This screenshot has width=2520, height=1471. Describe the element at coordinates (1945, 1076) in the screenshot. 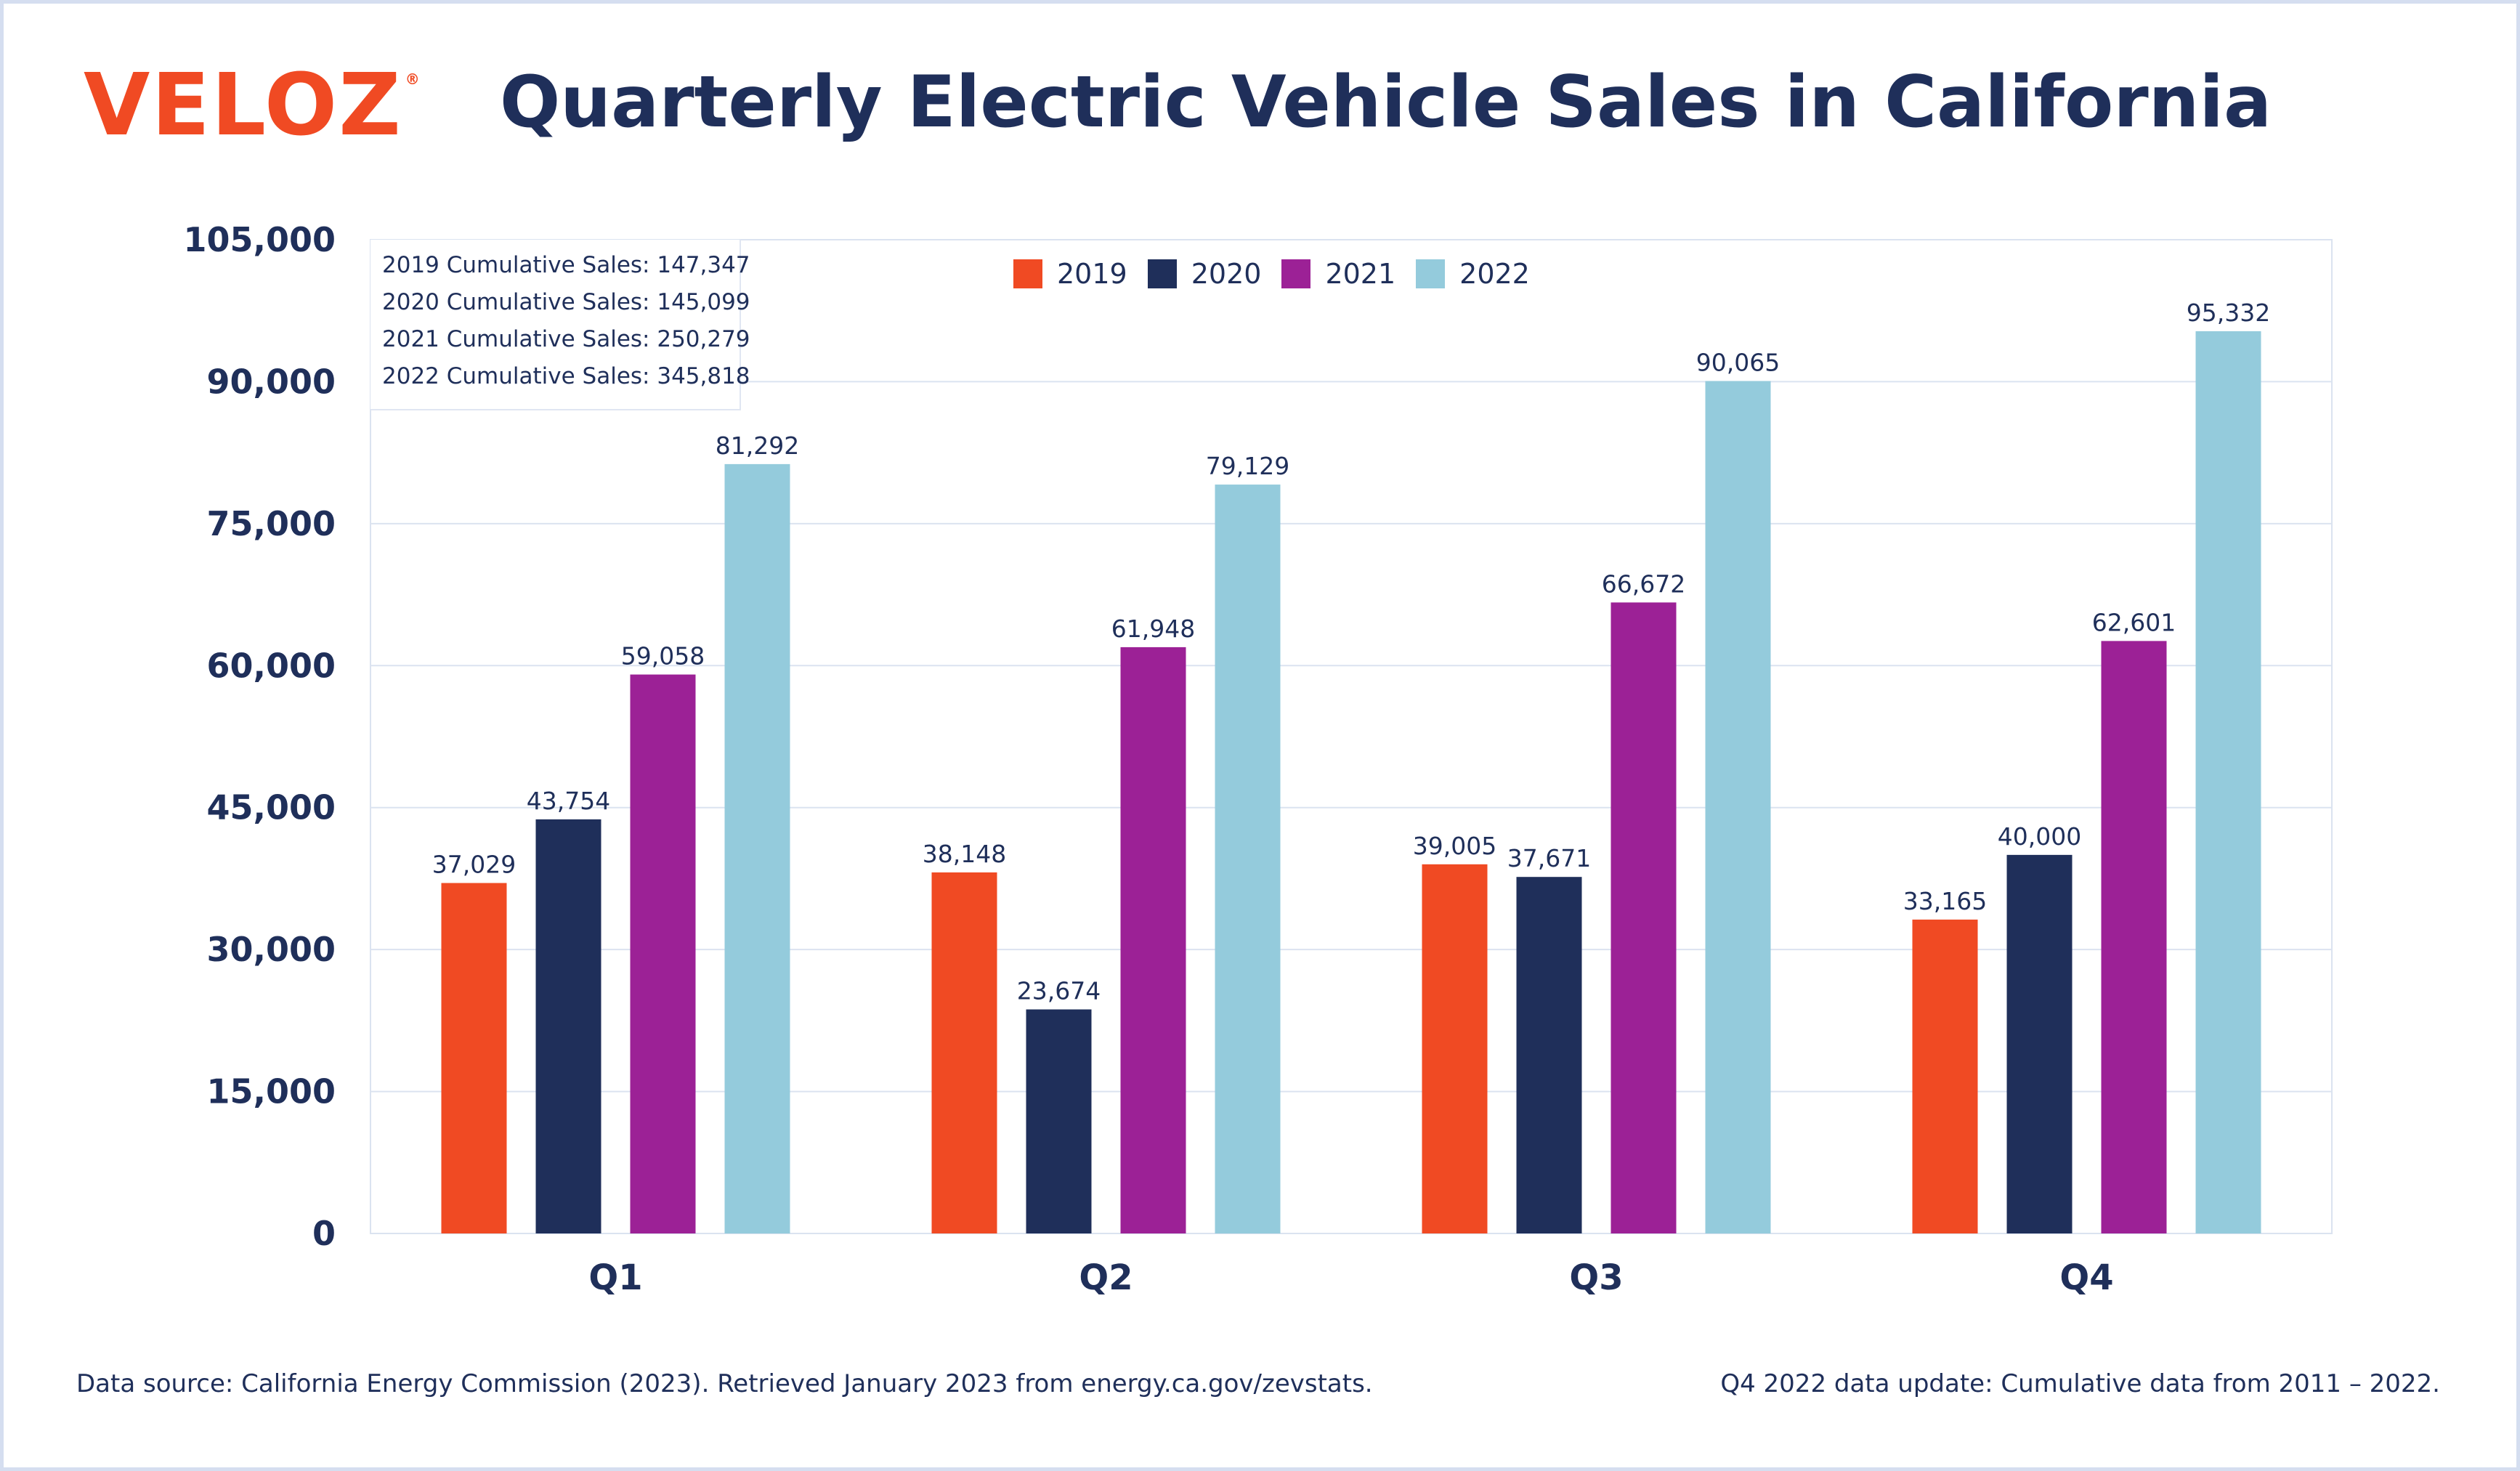

I see `bar-2019-q4` at that location.